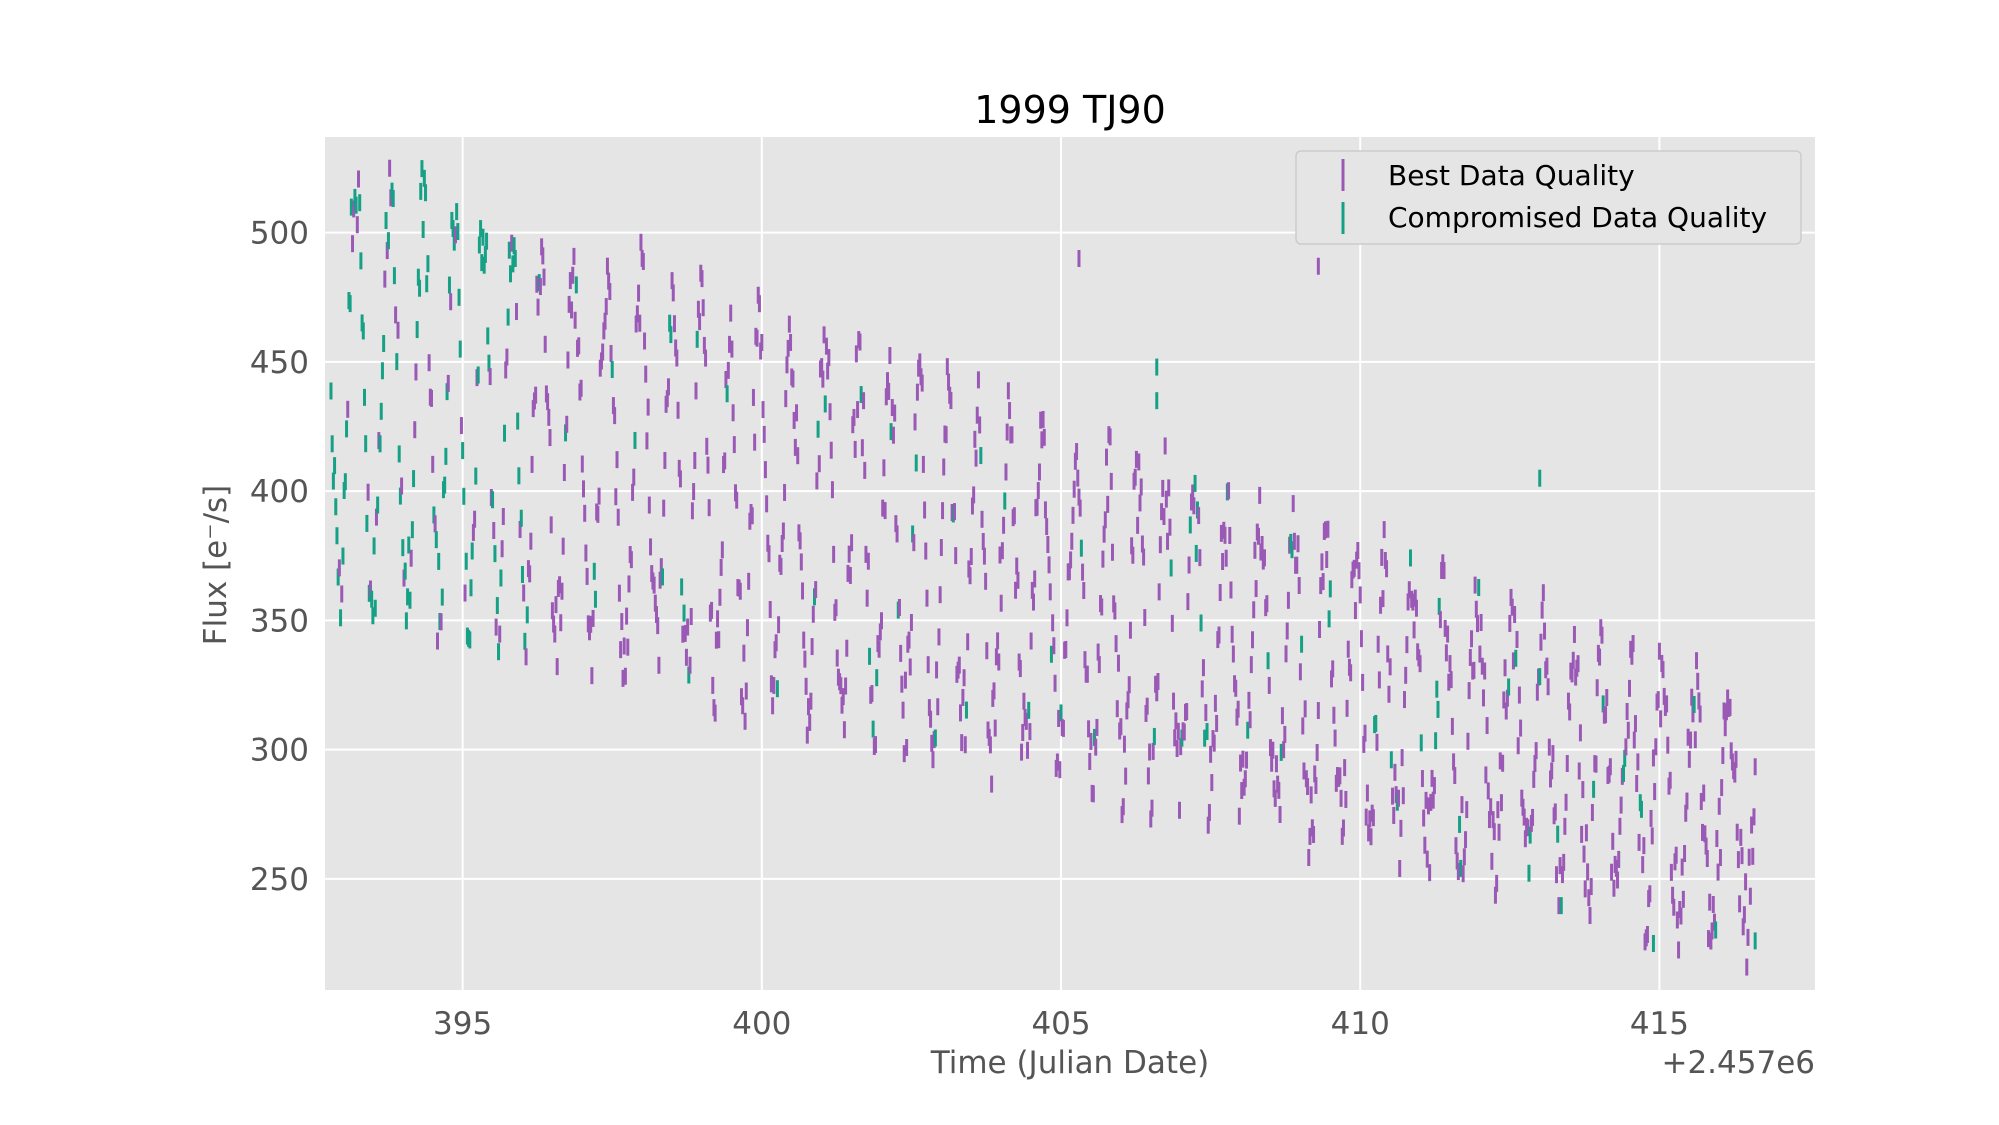 Image resolution: width=1999 pixels, height=1125 pixels. What do you see at coordinates (279, 234) in the screenshot?
I see `y-tick-label: 500` at bounding box center [279, 234].